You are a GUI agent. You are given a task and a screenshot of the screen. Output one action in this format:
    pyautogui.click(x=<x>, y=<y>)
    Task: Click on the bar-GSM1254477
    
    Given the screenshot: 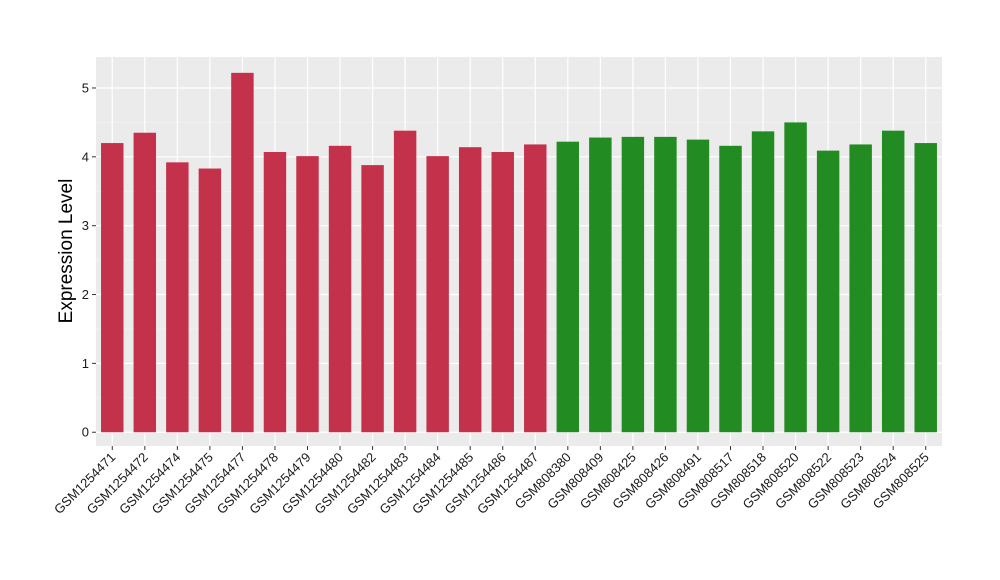 What is the action you would take?
    pyautogui.click(x=242, y=252)
    